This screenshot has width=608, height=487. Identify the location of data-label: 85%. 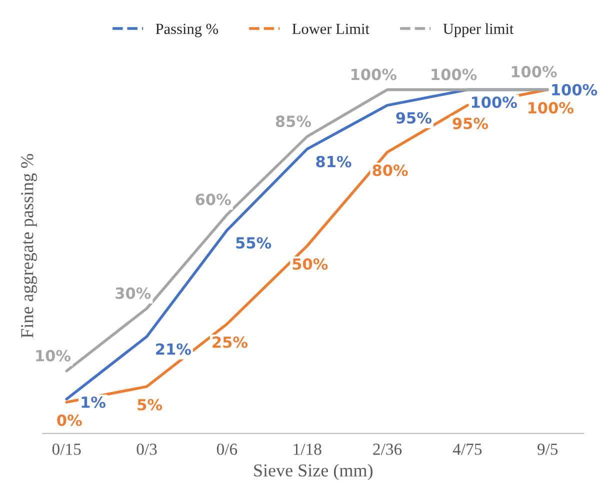
(294, 122).